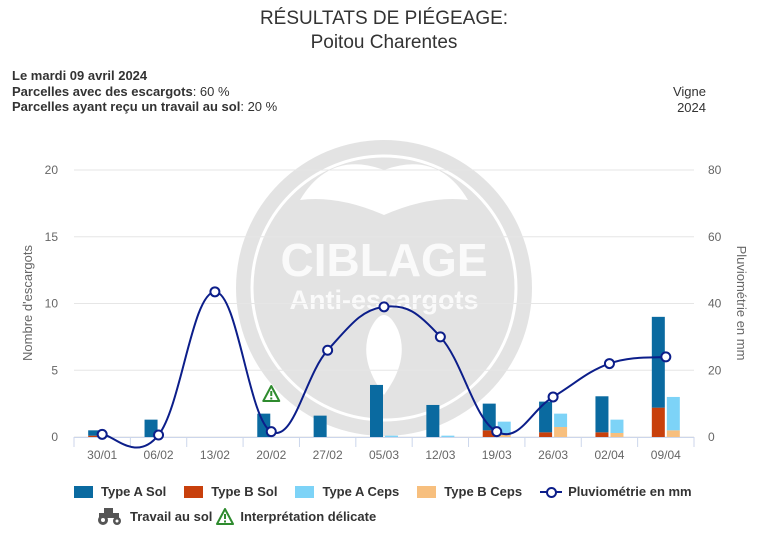 This screenshot has width=768, height=549. Describe the element at coordinates (609, 455) in the screenshot. I see `x-tick-label: 02/04` at that location.